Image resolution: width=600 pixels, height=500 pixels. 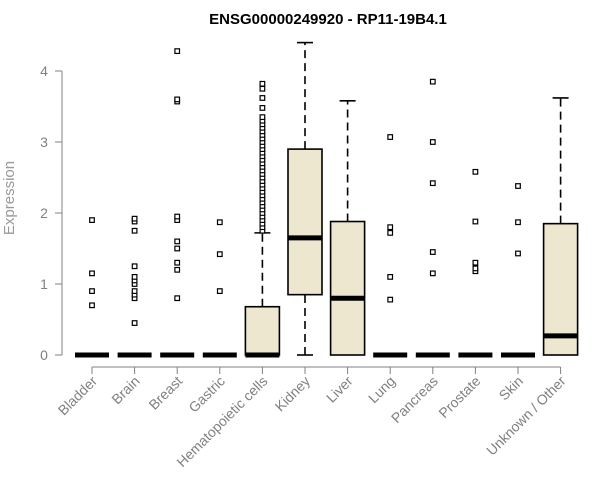 I want to click on x-tick-label: Skin, so click(x=511, y=388).